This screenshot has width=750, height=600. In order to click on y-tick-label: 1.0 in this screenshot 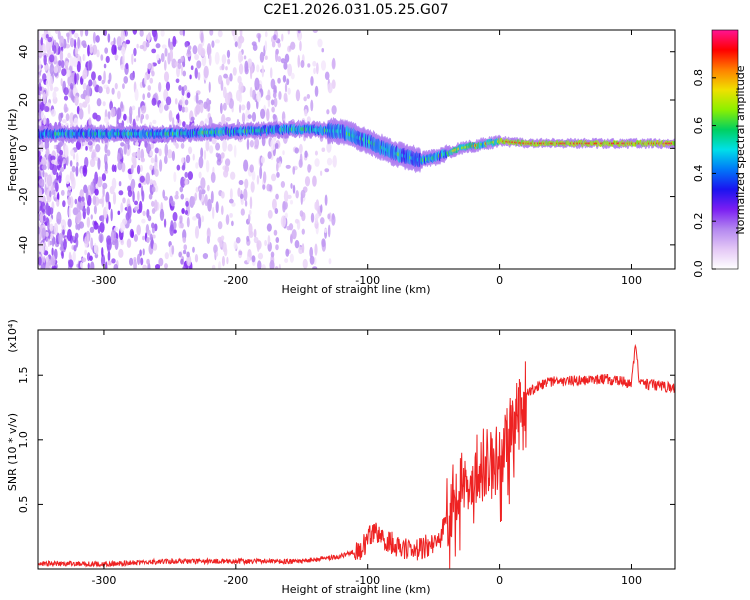, I will do `click(23, 440)`.